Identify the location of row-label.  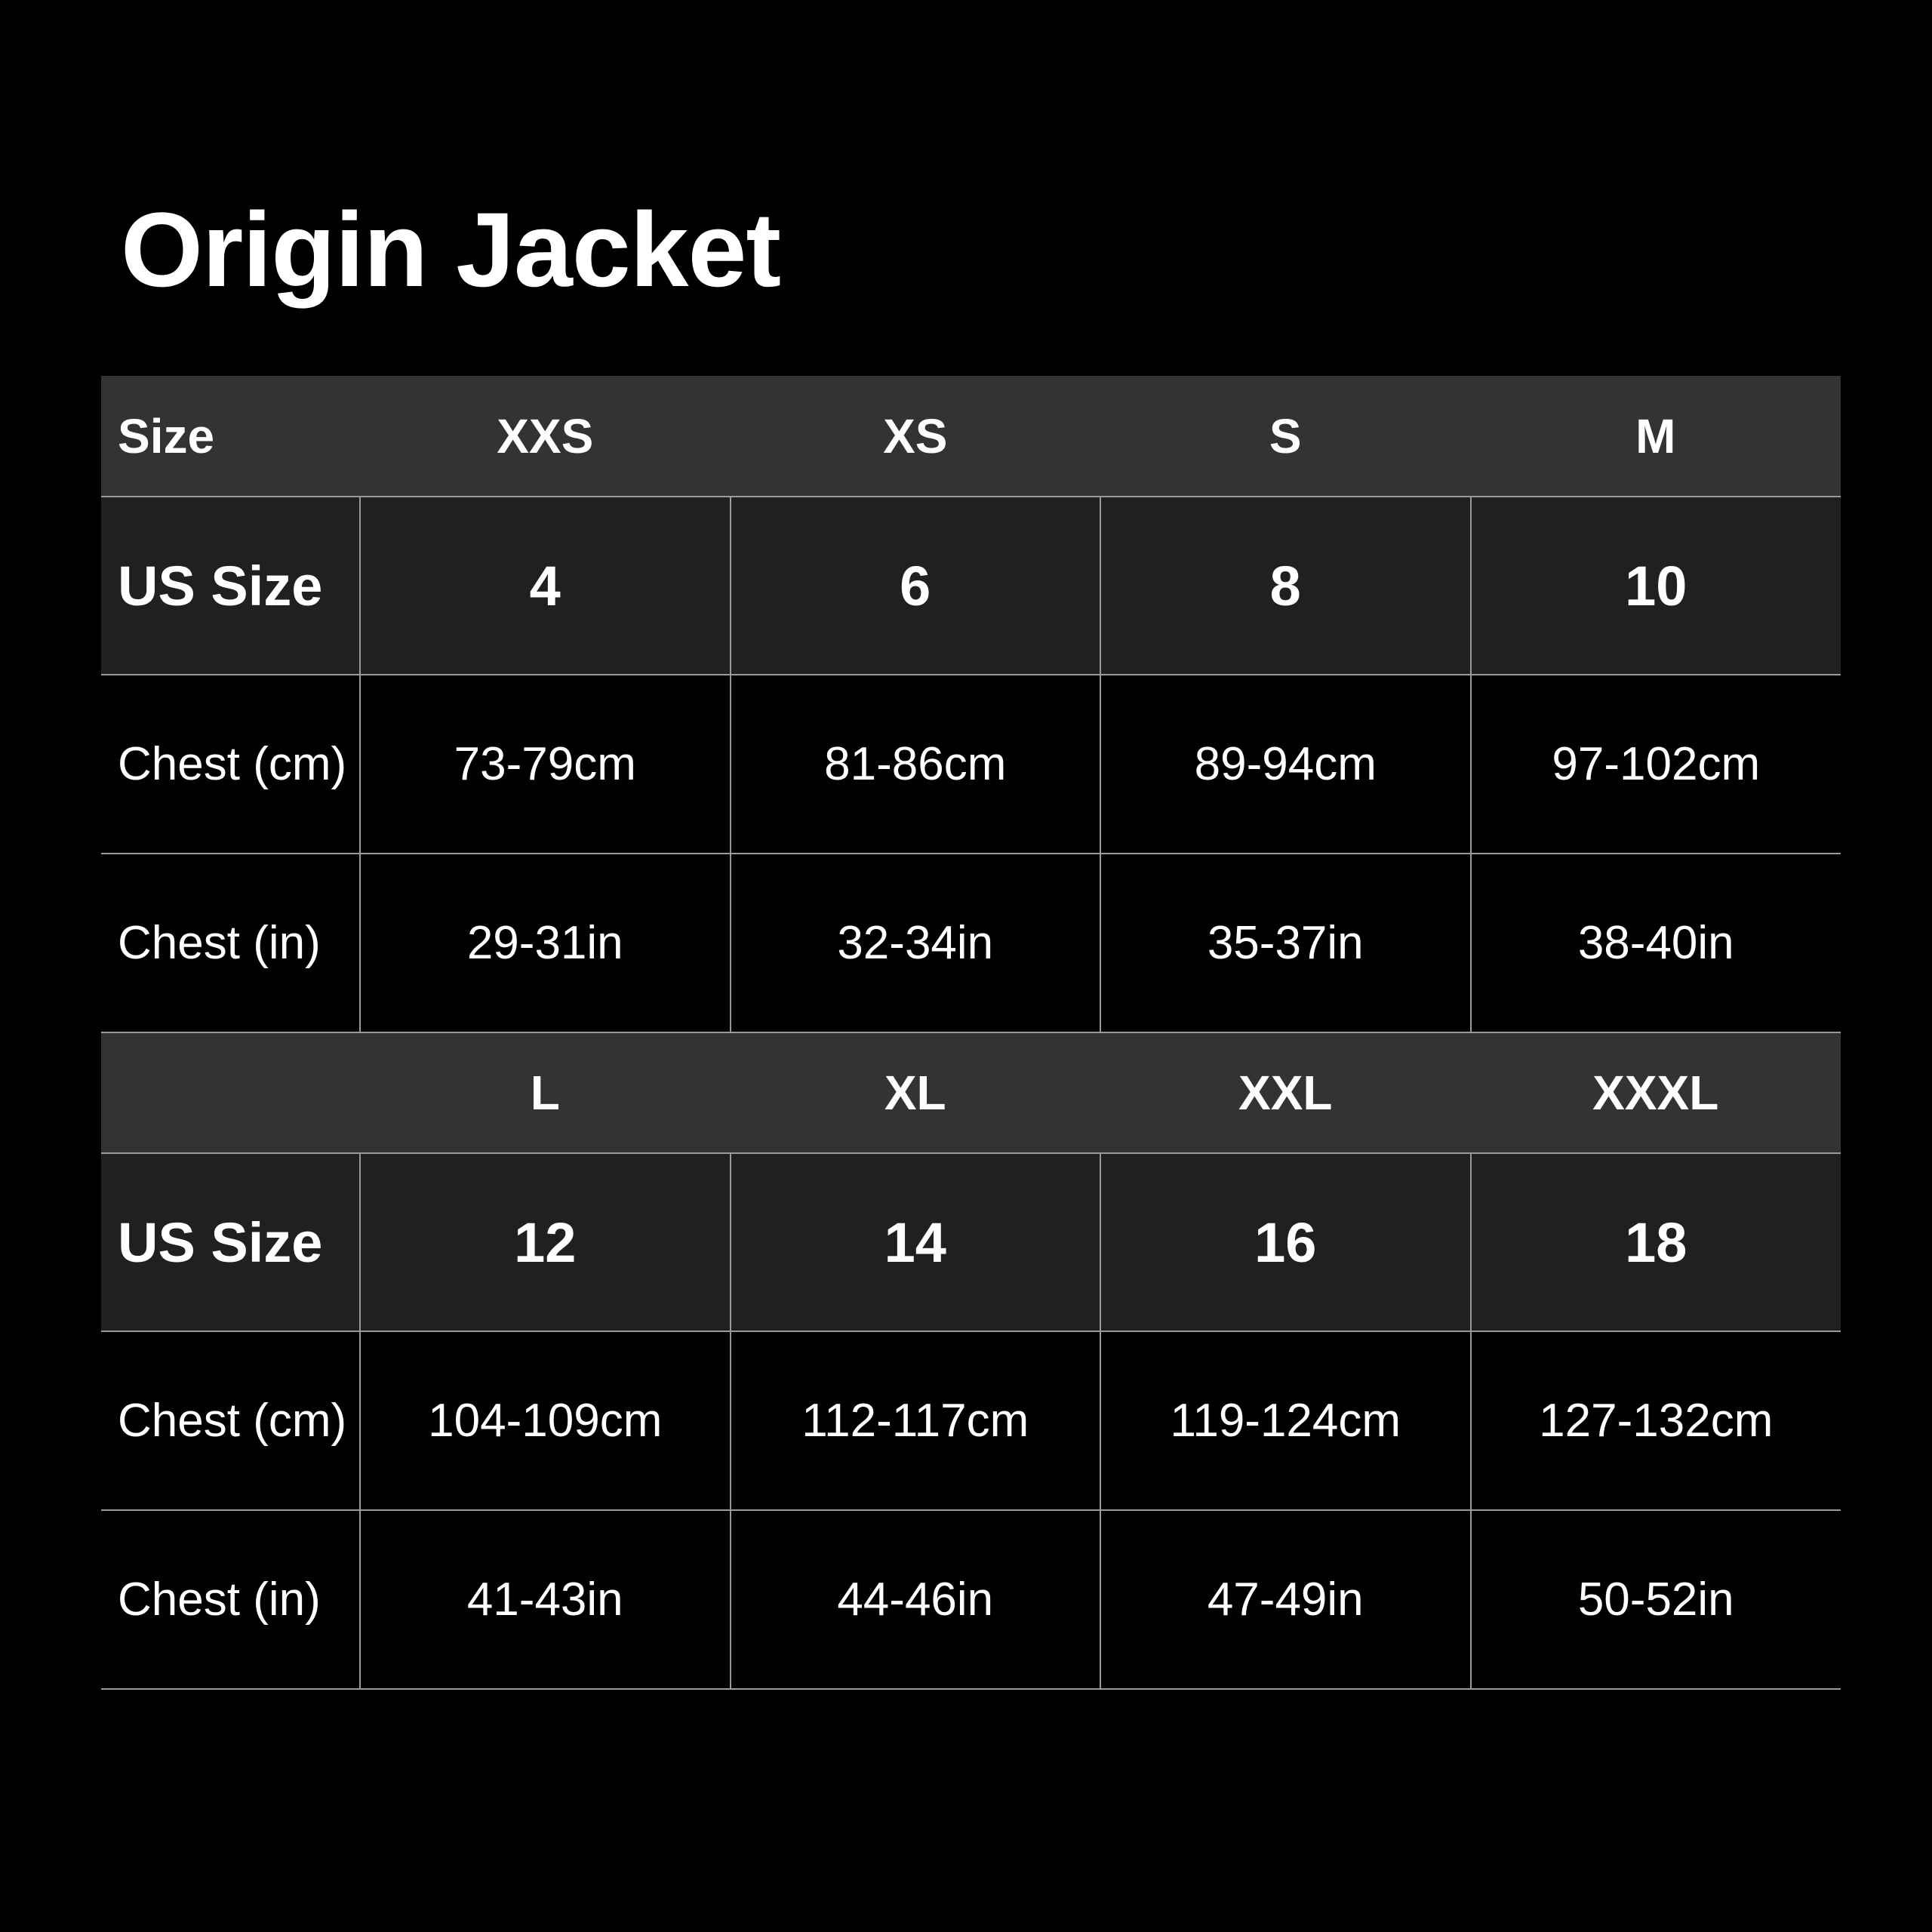
(230, 1093).